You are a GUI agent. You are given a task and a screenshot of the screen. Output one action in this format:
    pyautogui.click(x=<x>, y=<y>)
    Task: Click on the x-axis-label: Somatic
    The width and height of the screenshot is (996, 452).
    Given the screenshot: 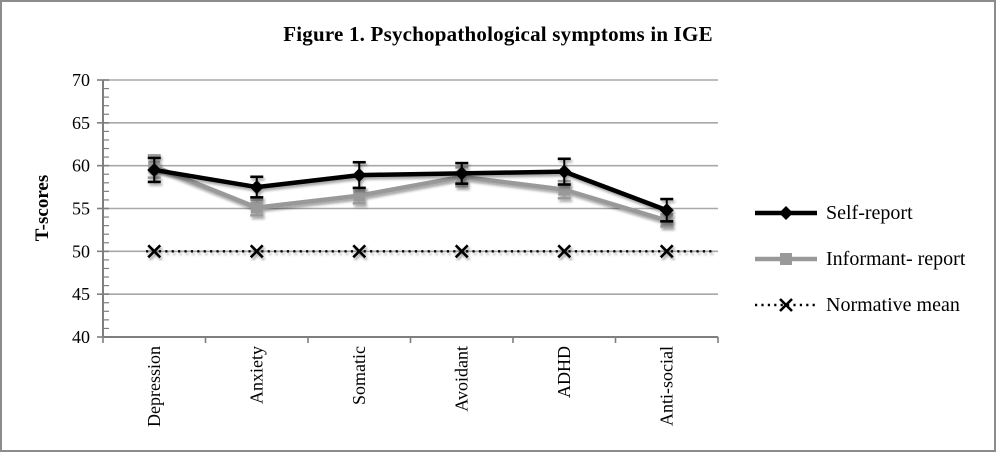 What is the action you would take?
    pyautogui.click(x=359, y=375)
    